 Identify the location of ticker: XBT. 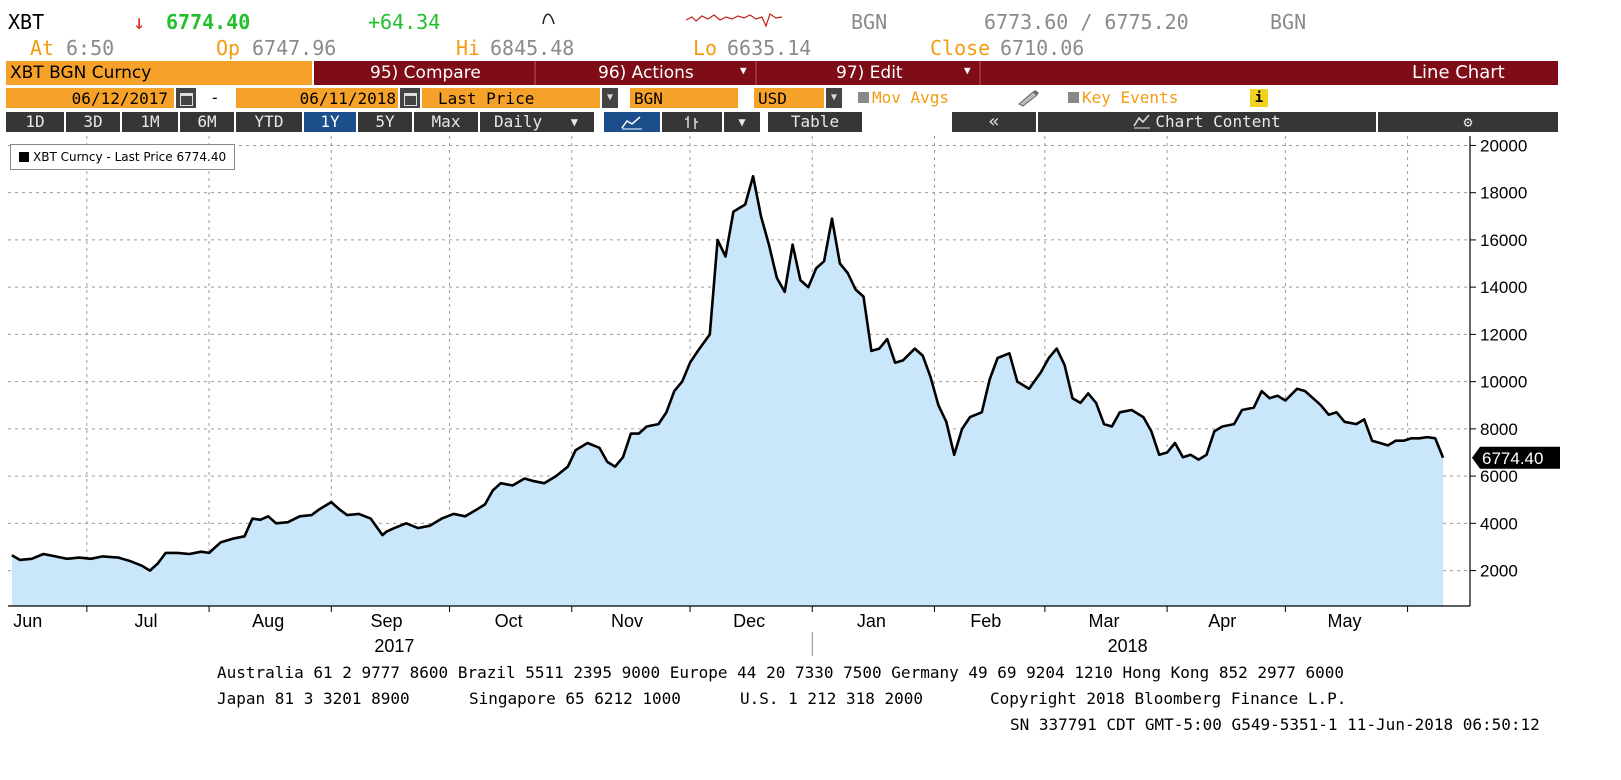
(26, 22).